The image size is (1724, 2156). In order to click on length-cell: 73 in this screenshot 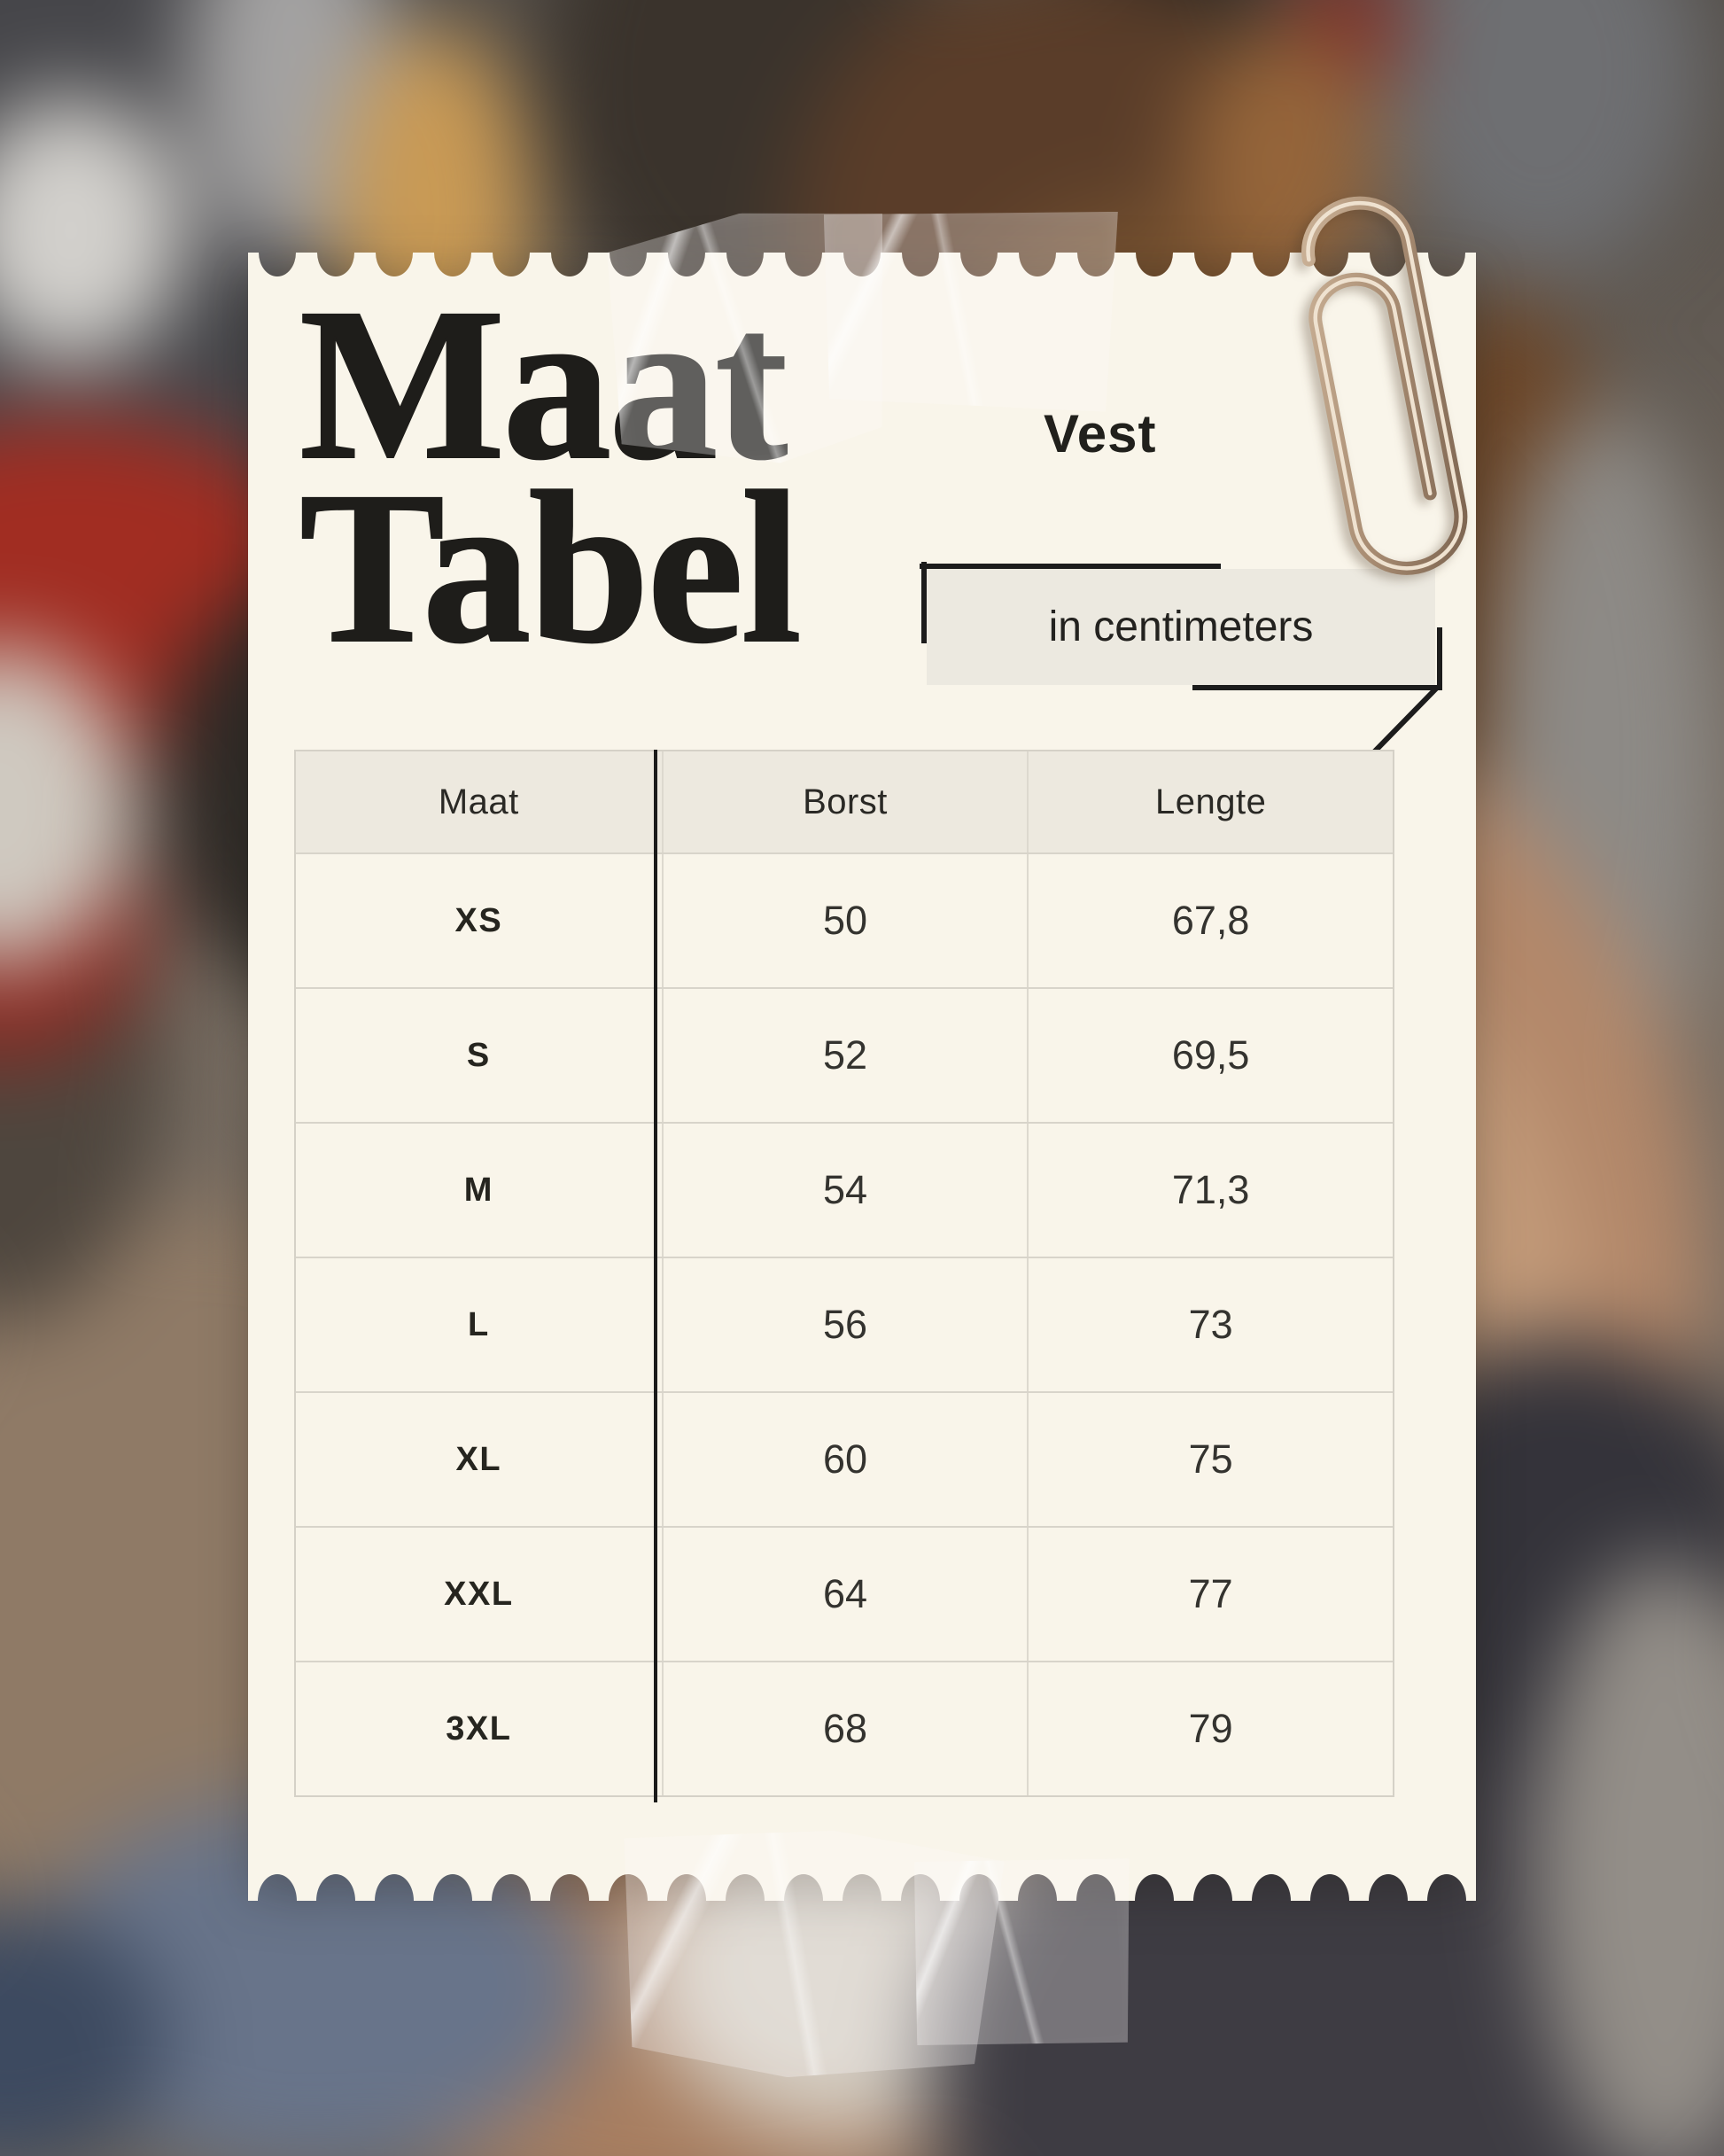, I will do `click(1210, 1324)`.